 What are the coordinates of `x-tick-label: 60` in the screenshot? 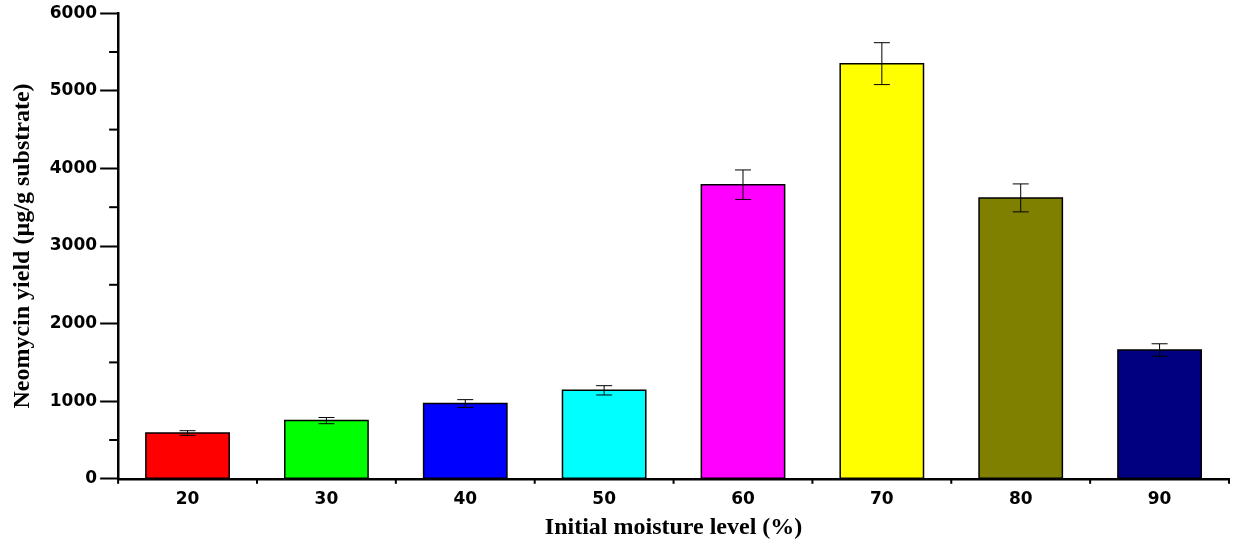 It's located at (743, 498).